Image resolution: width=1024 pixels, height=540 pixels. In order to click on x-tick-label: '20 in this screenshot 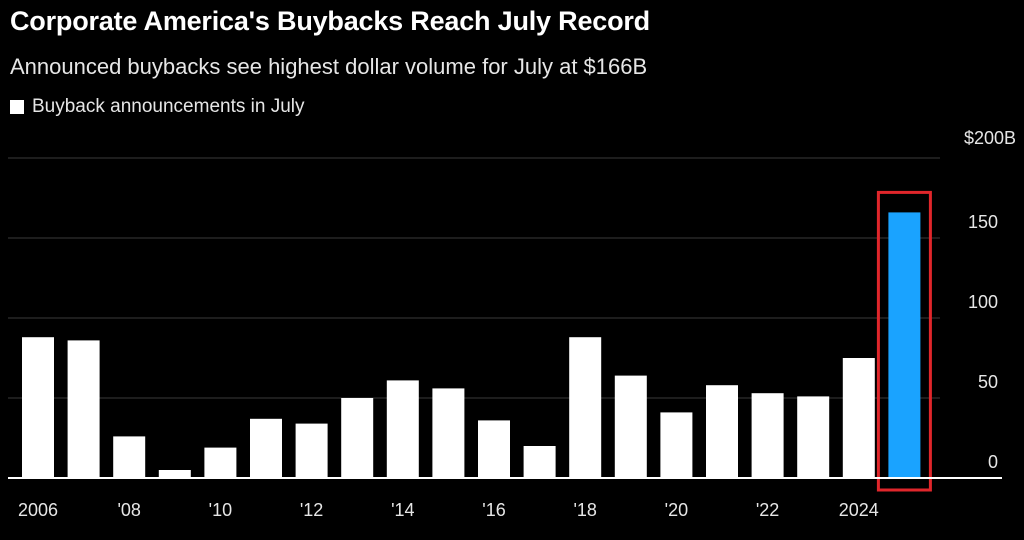, I will do `click(676, 510)`.